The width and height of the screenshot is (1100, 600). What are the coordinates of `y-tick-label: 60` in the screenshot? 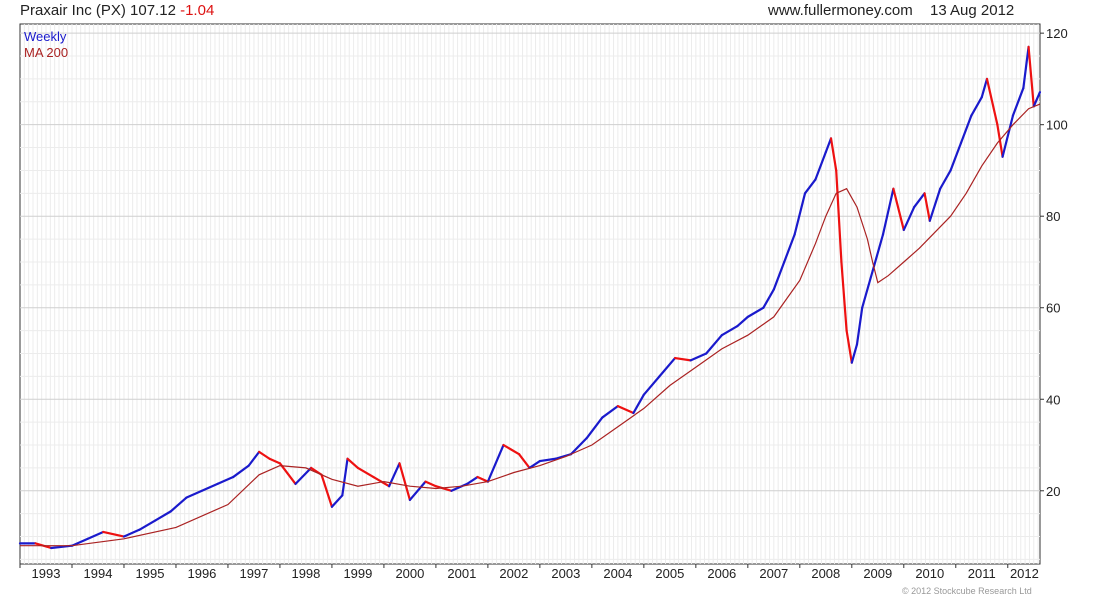 It's located at (1053, 308).